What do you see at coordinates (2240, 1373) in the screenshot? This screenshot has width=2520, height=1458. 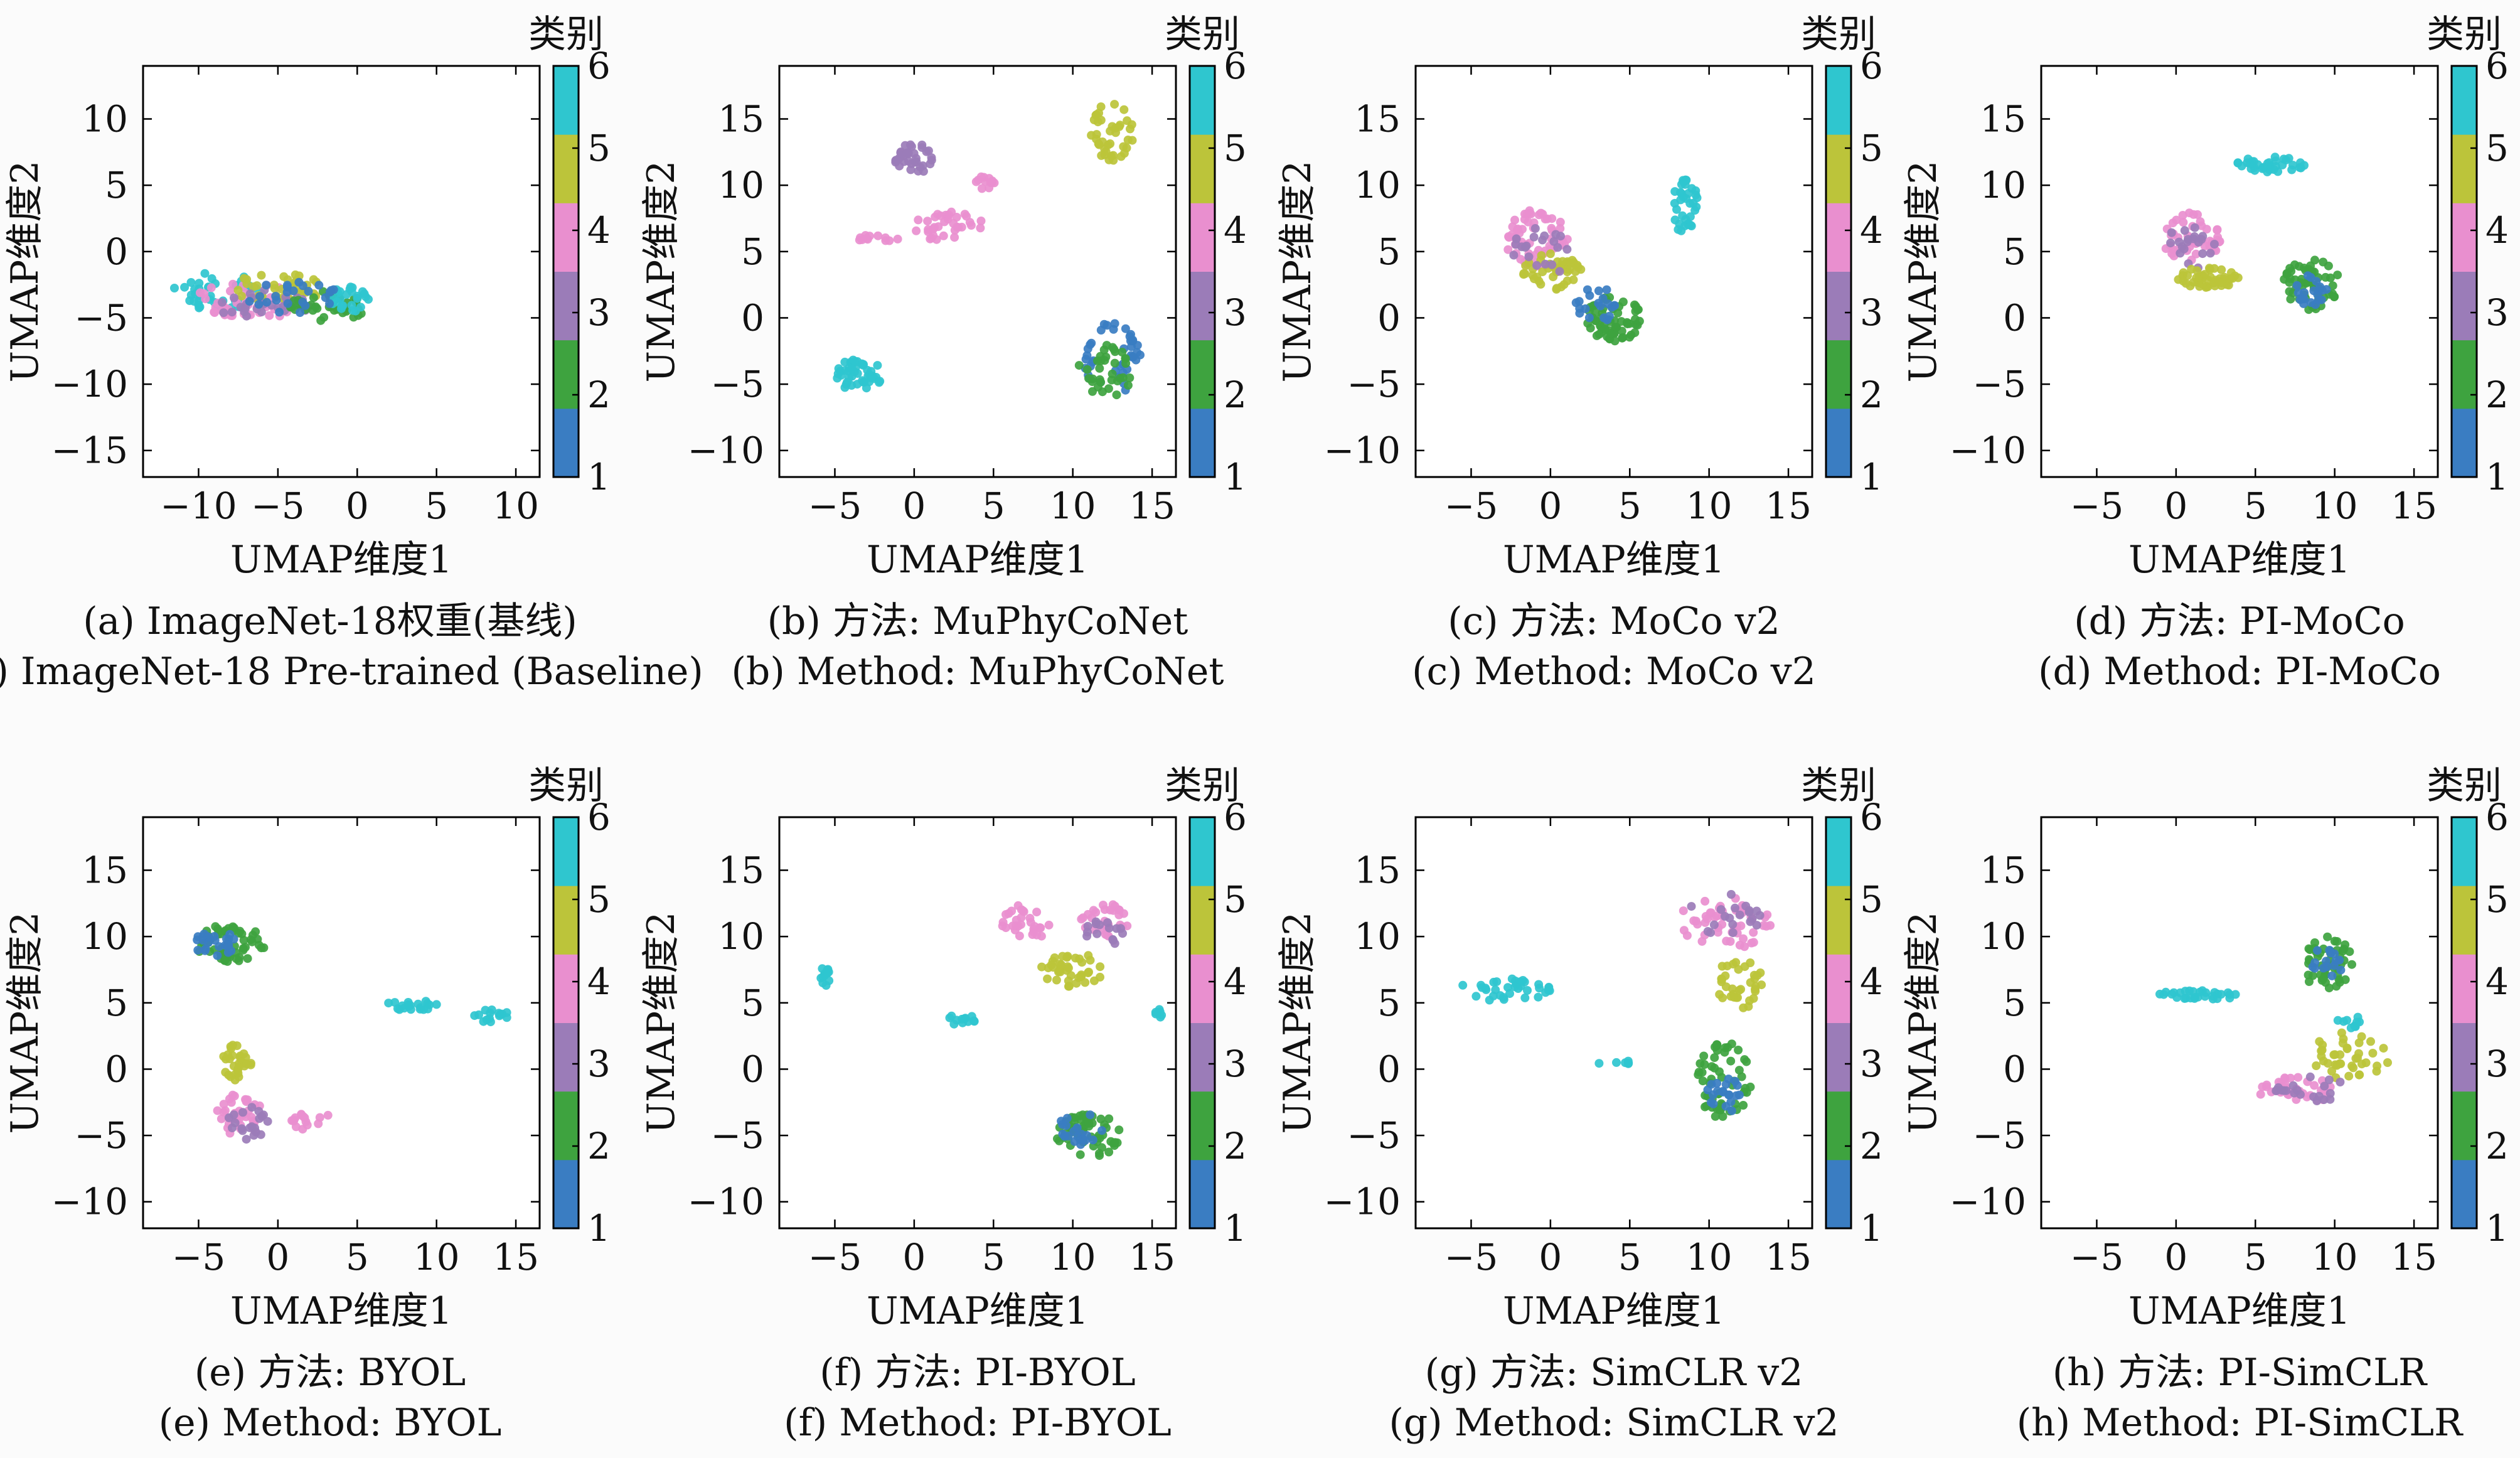 I see `caption-cn: (h) 方法: PI-SimCLR` at bounding box center [2240, 1373].